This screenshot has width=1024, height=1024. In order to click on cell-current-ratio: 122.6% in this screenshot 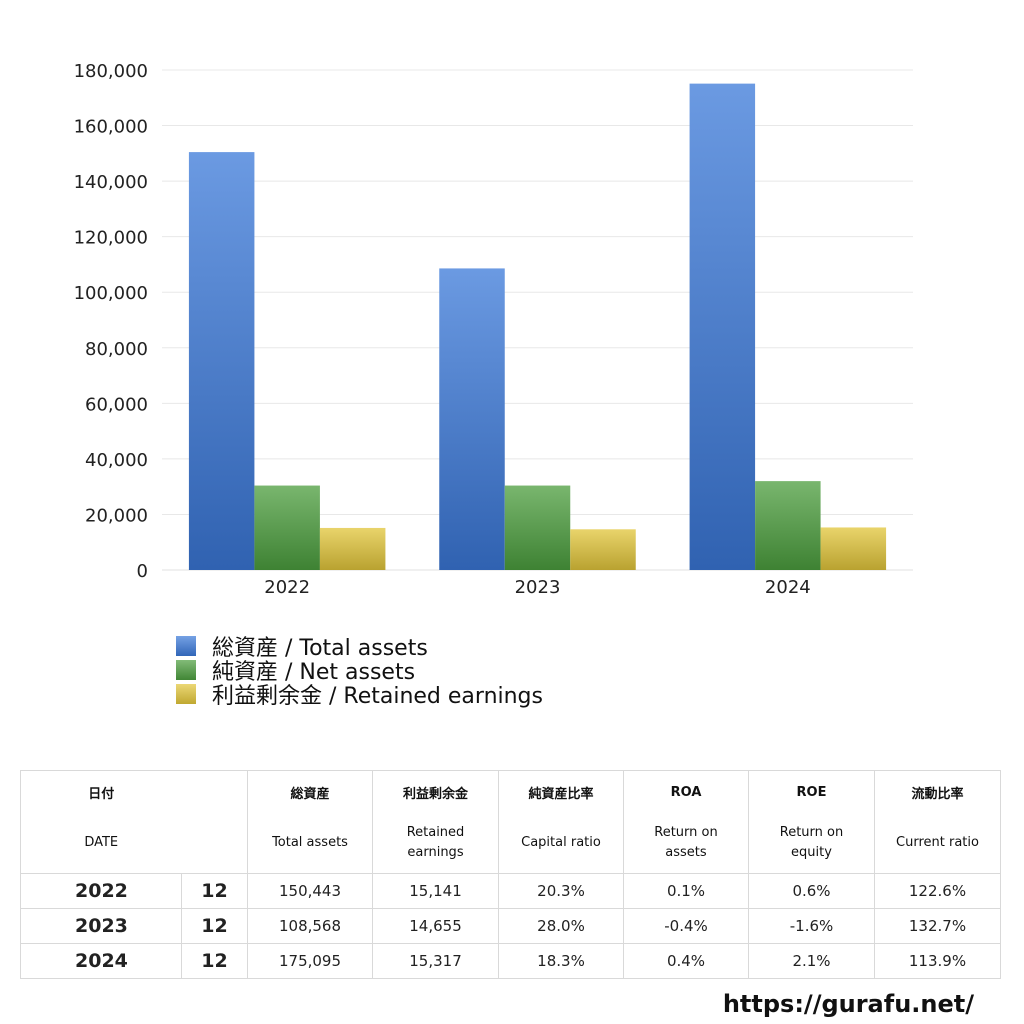, I will do `click(937, 891)`.